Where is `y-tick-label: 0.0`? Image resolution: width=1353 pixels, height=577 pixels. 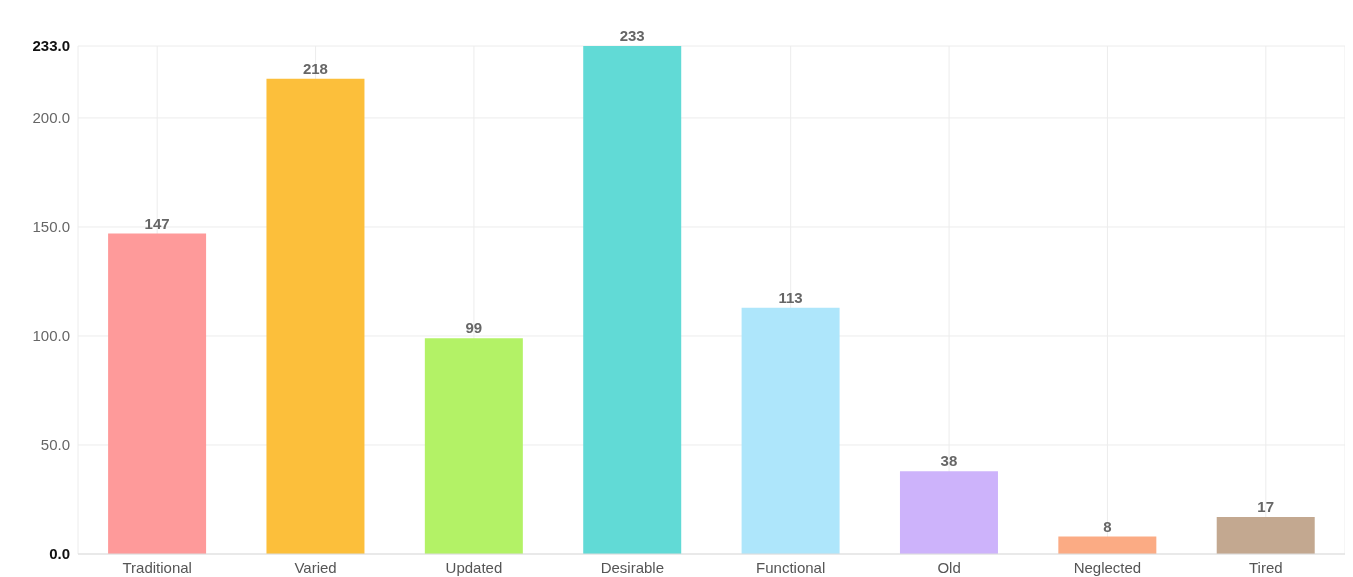
y-tick-label: 0.0 is located at coordinates (59, 553).